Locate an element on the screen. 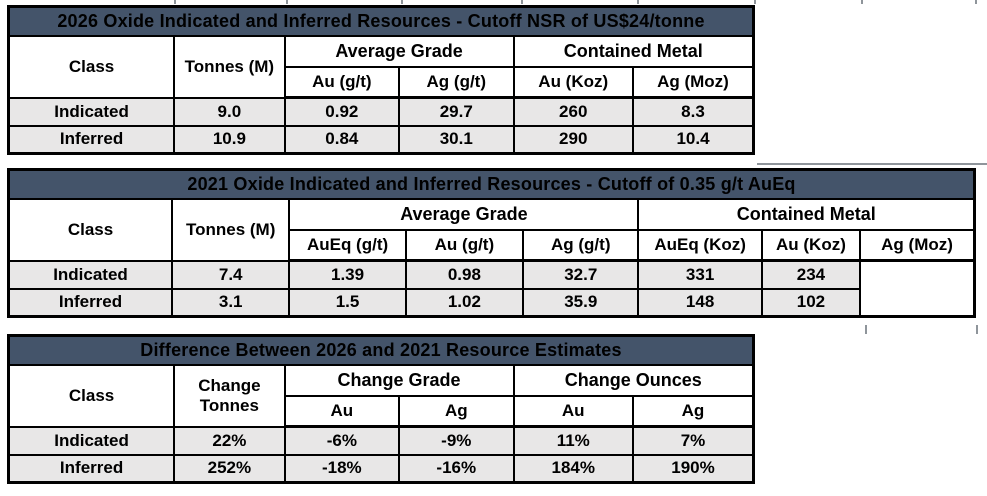 The width and height of the screenshot is (987, 496). cell-value: 184% is located at coordinates (573, 468).